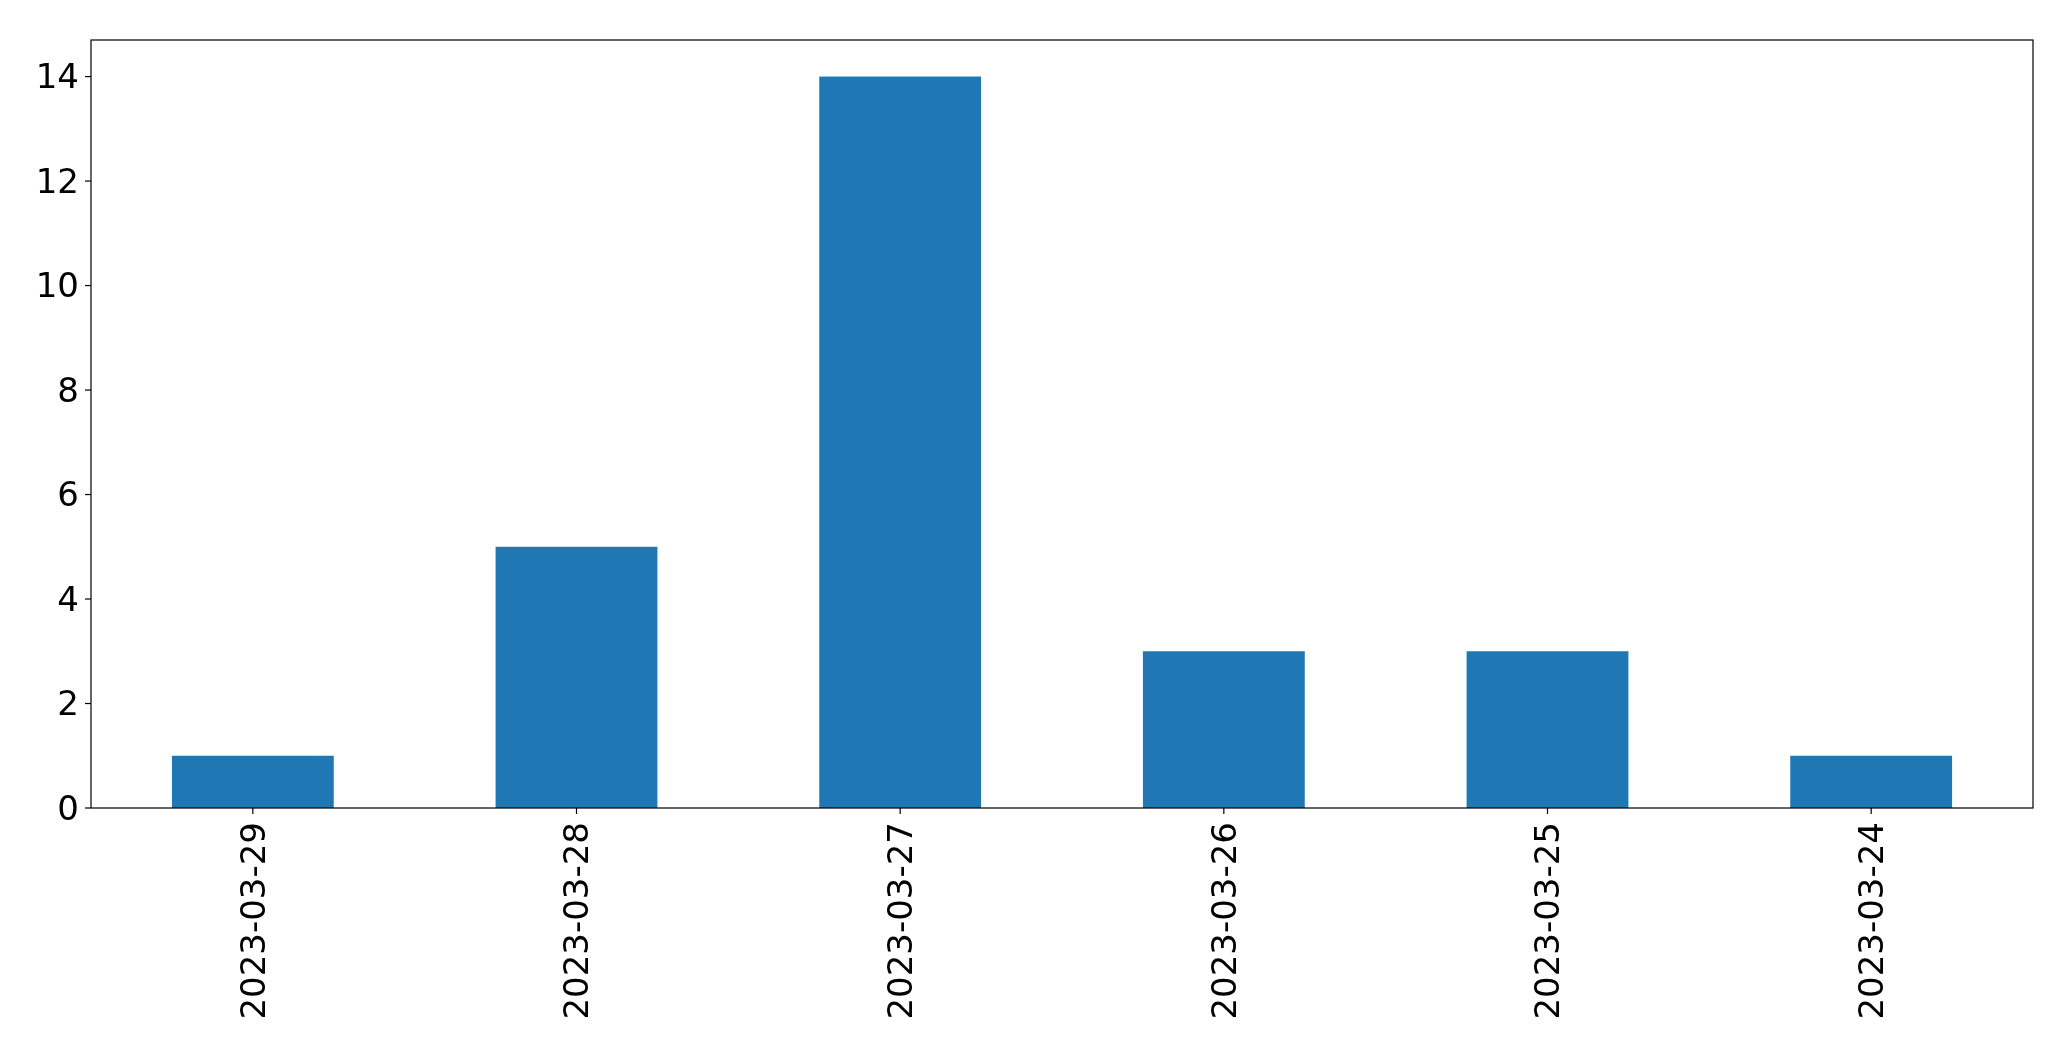 This screenshot has width=2071, height=1061. I want to click on y-tick-label: 4, so click(68, 598).